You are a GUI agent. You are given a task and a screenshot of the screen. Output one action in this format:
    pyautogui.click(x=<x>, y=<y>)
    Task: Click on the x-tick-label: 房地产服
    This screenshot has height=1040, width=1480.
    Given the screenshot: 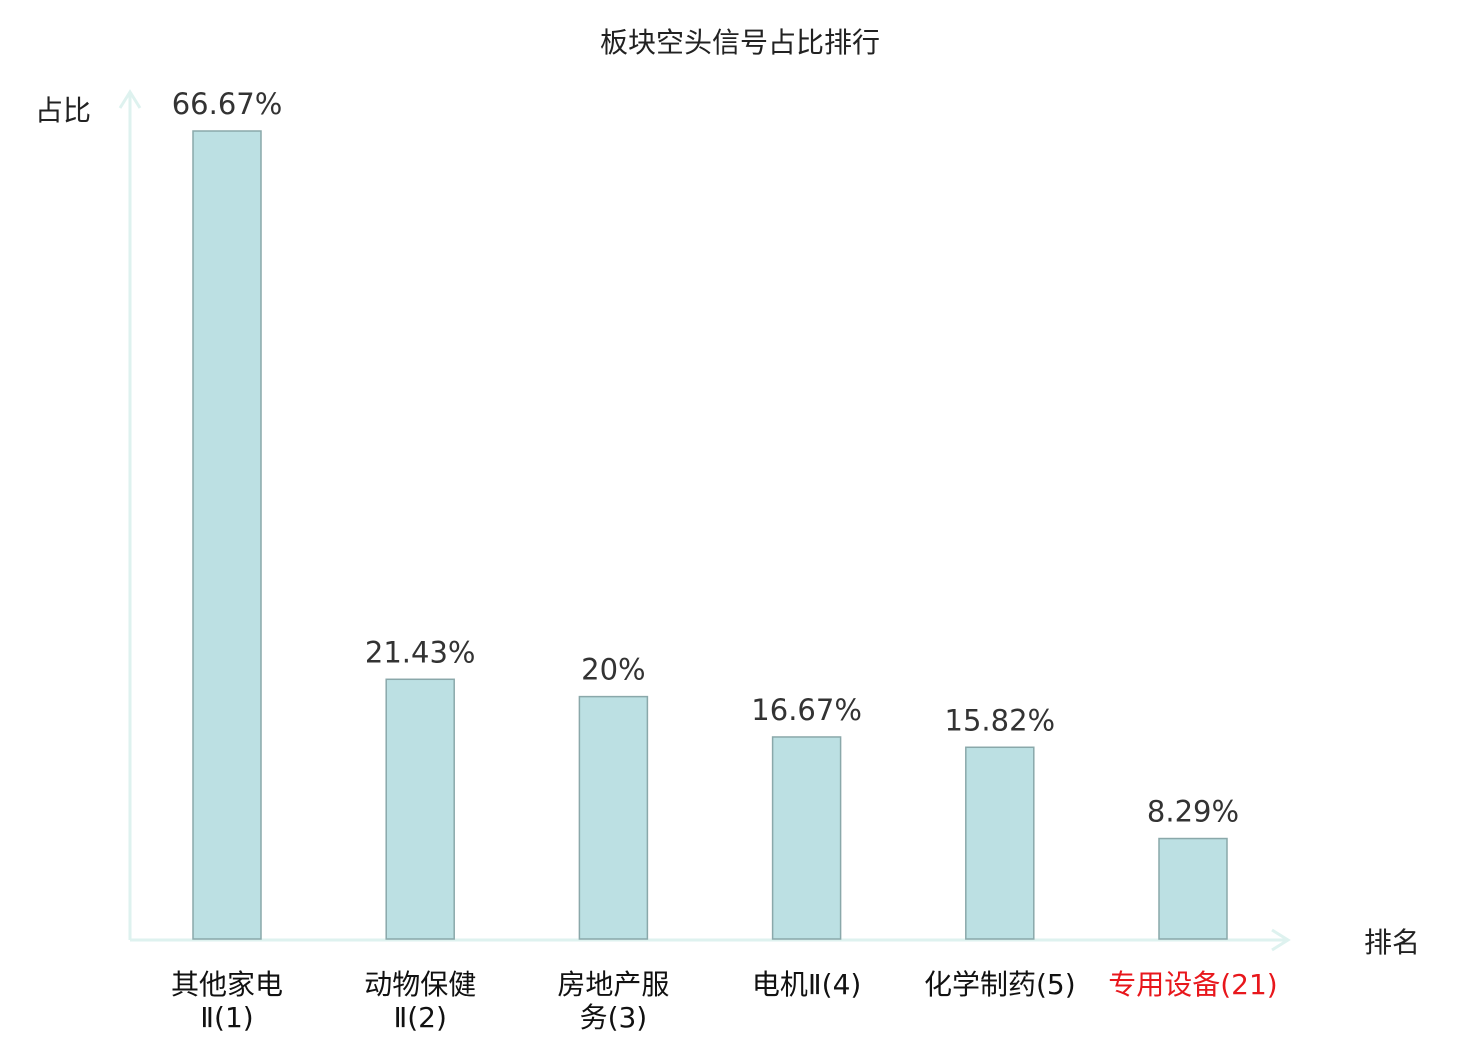 What is the action you would take?
    pyautogui.click(x=613, y=984)
    